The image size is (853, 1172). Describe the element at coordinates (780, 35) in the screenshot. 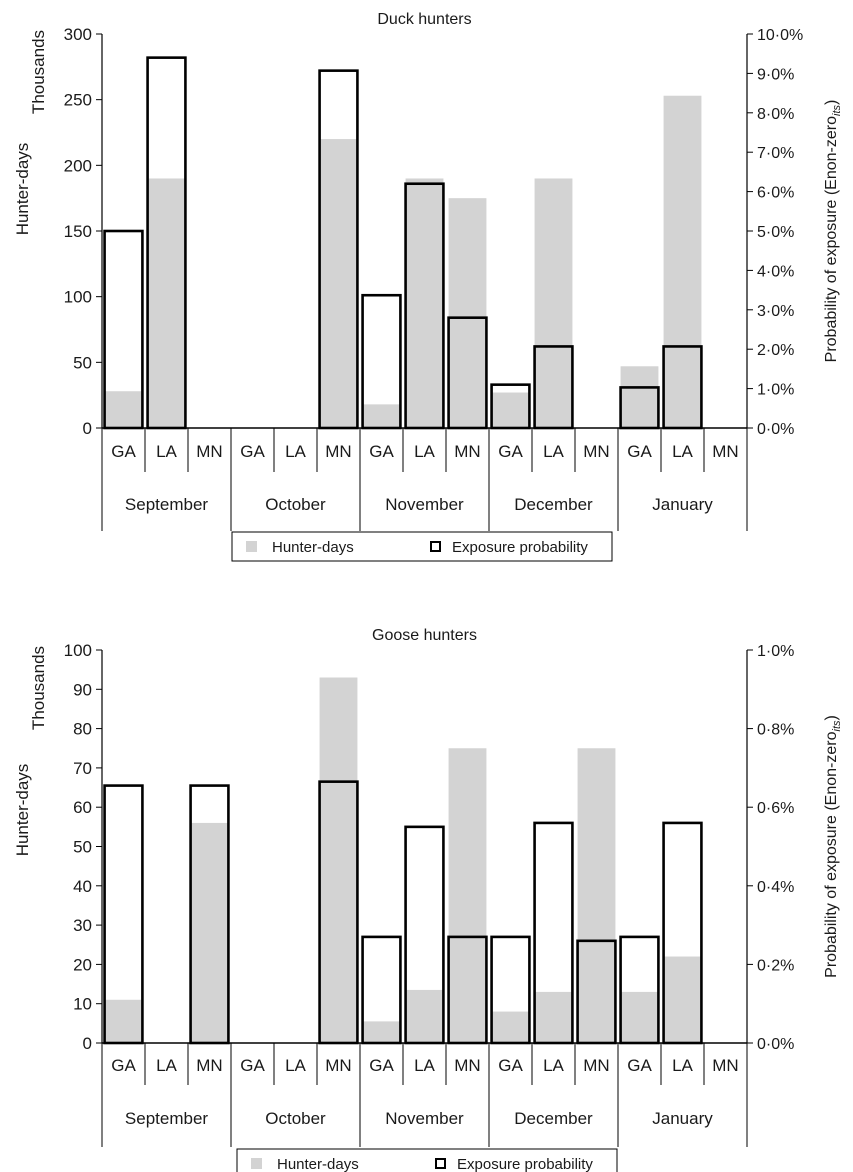

I see `y-tick-label-right: 10·0%` at that location.